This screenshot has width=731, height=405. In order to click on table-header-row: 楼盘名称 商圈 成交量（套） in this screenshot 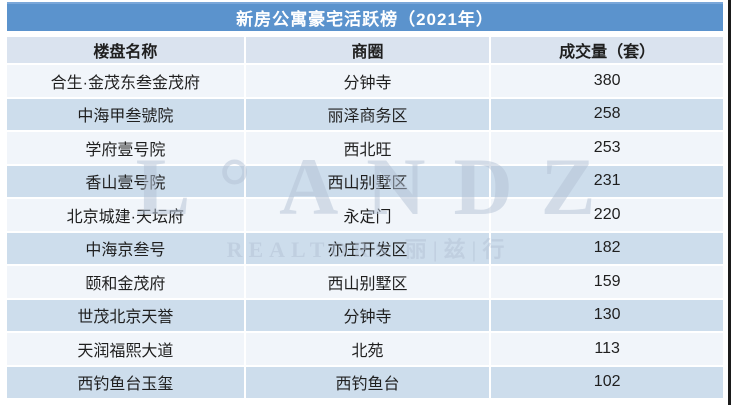, I will do `click(365, 50)`.